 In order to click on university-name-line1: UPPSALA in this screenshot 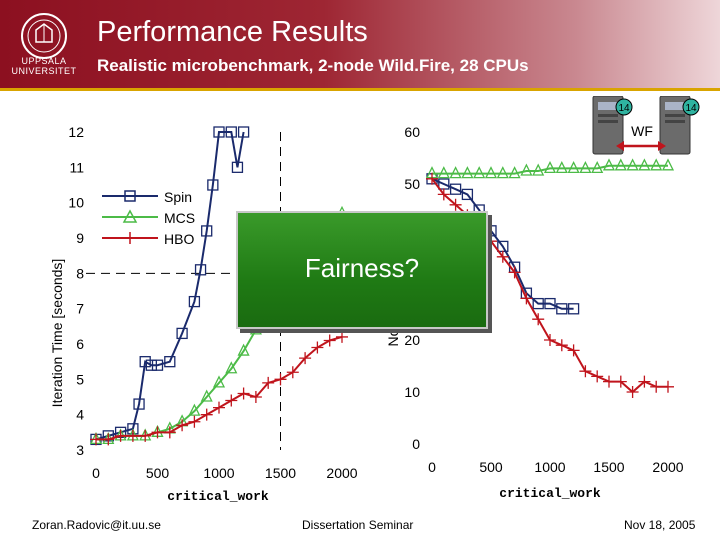, I will do `click(44, 61)`.